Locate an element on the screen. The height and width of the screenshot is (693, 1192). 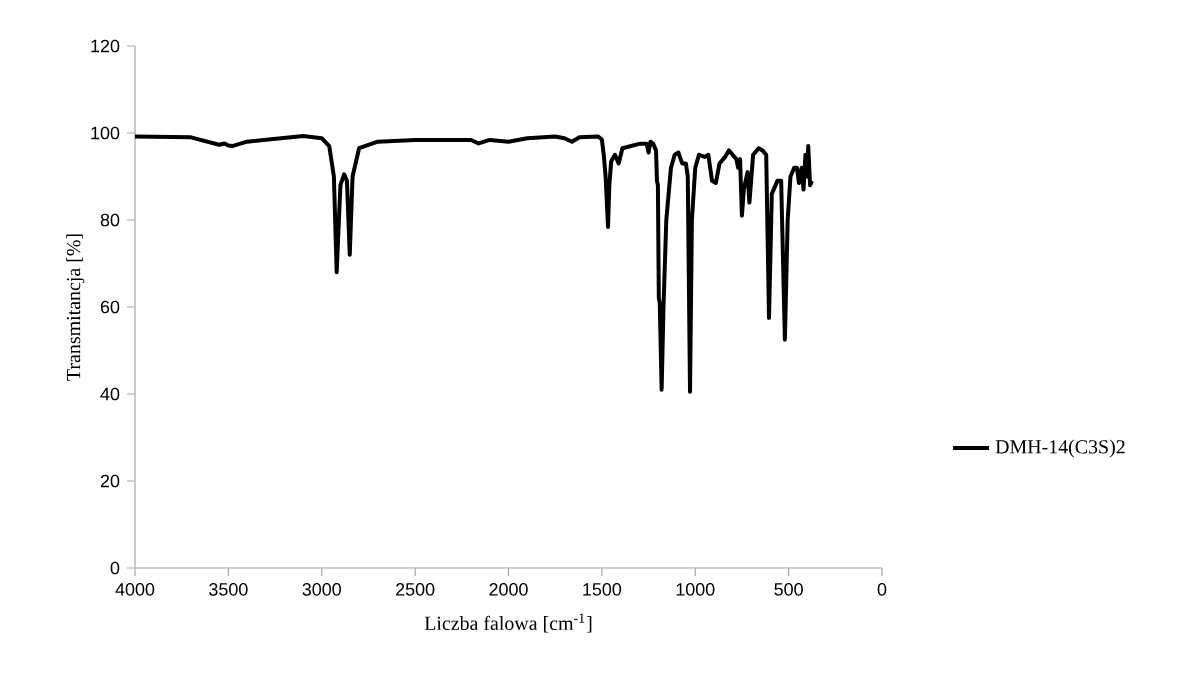
y-tick-label: 0 is located at coordinates (115, 568).